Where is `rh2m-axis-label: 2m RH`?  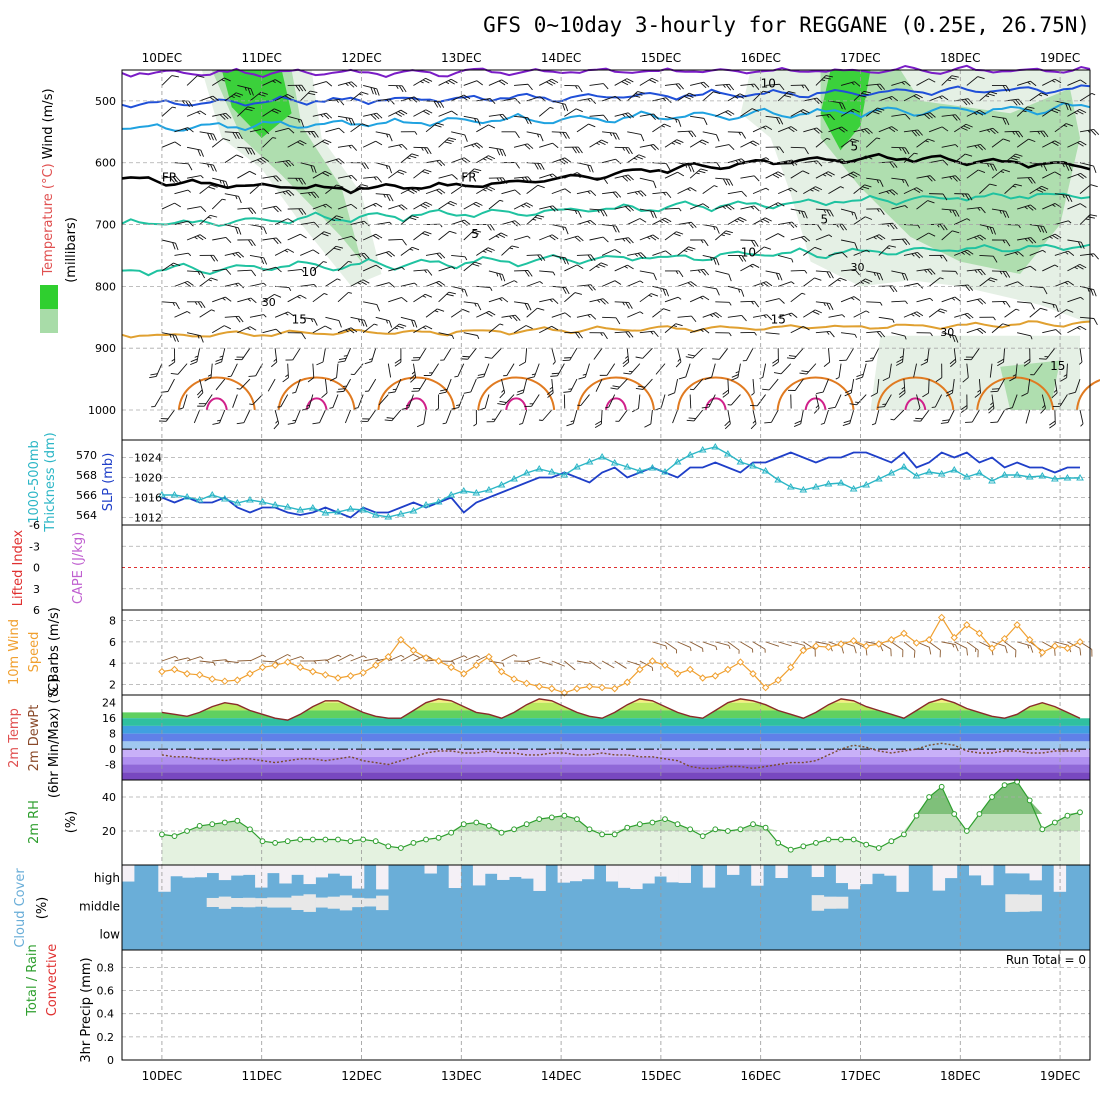
rh2m-axis-label: 2m RH is located at coordinates (34, 822).